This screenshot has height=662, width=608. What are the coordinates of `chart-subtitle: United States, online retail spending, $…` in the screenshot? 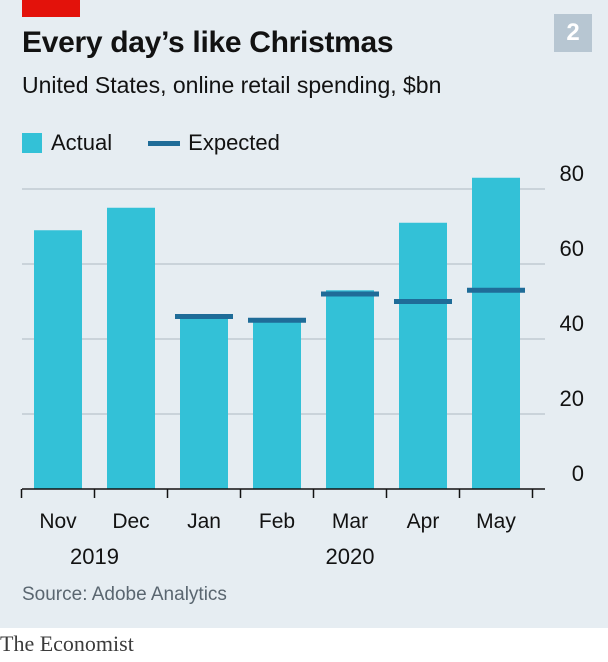 It's located at (232, 85).